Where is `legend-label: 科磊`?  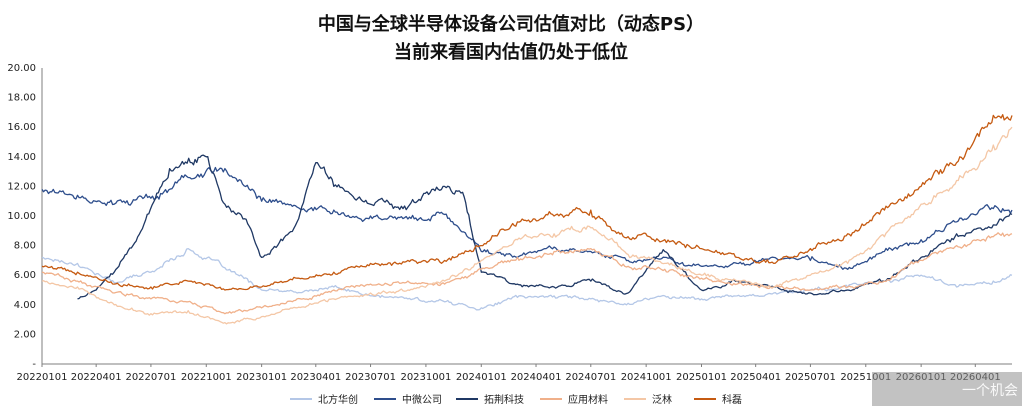
legend-label: 科磊 is located at coordinates (732, 399).